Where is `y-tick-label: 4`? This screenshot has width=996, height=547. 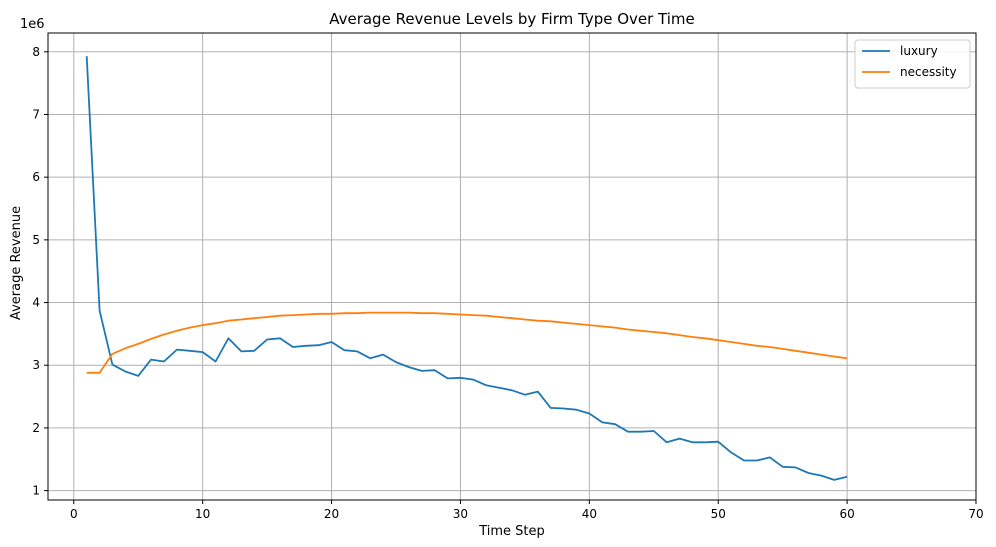
y-tick-label: 4 is located at coordinates (36, 303).